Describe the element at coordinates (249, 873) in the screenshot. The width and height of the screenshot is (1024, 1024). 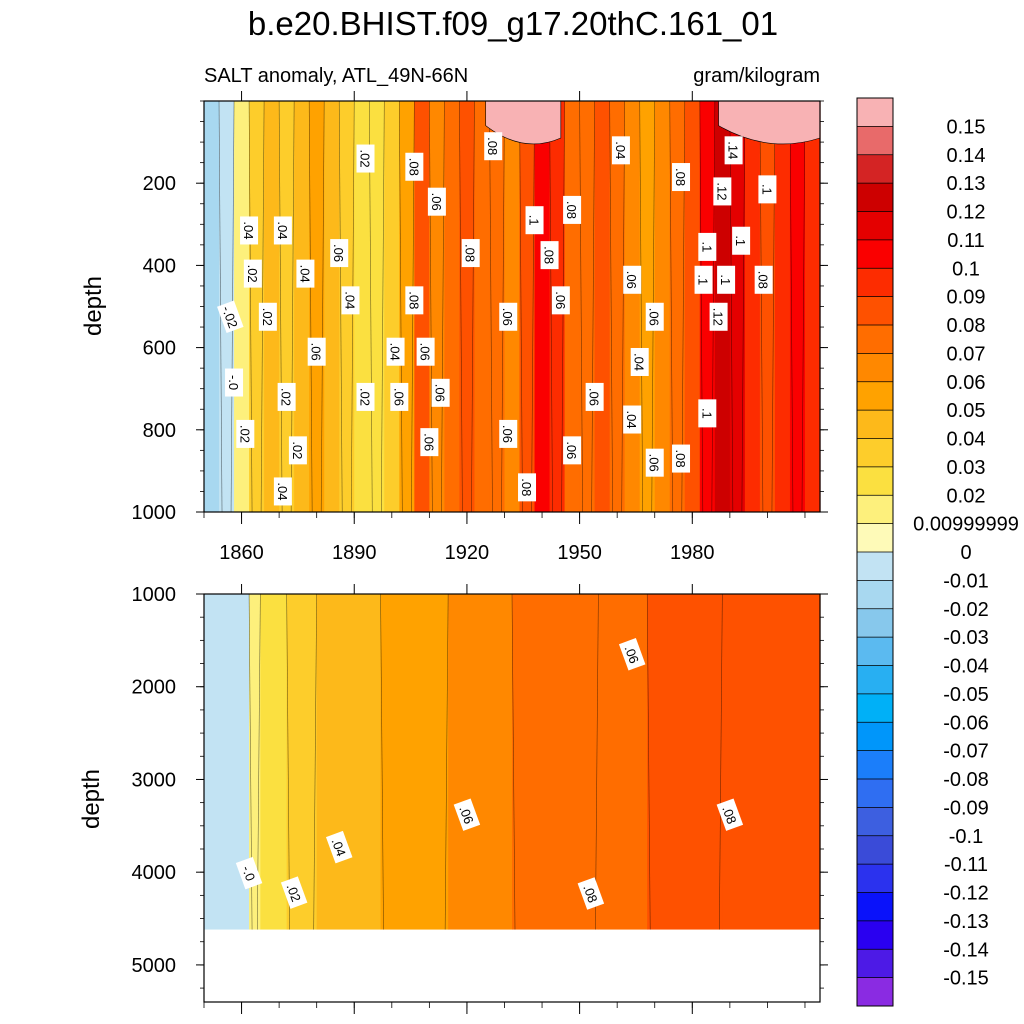
I see `contour-label: -.0` at that location.